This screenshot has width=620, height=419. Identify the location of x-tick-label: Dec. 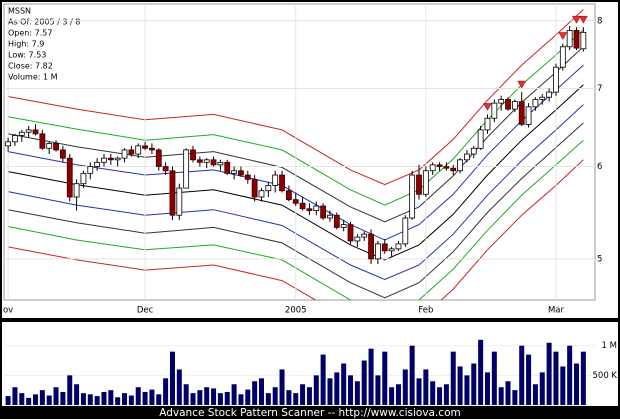
(145, 311).